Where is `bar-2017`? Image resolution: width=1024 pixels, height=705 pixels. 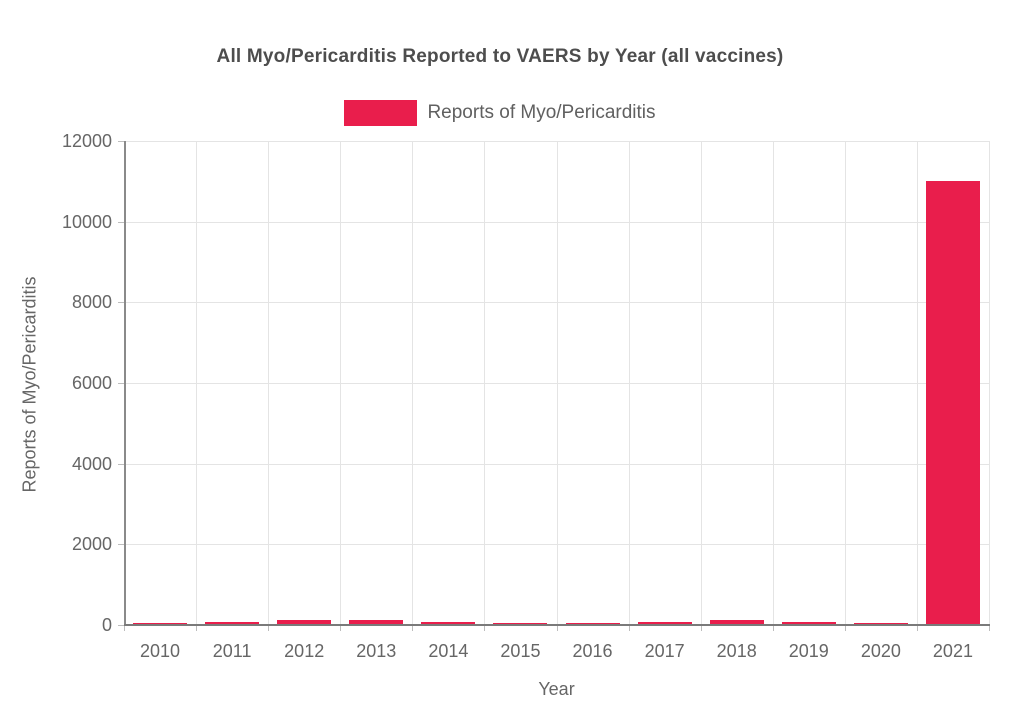 bar-2017 is located at coordinates (664, 623).